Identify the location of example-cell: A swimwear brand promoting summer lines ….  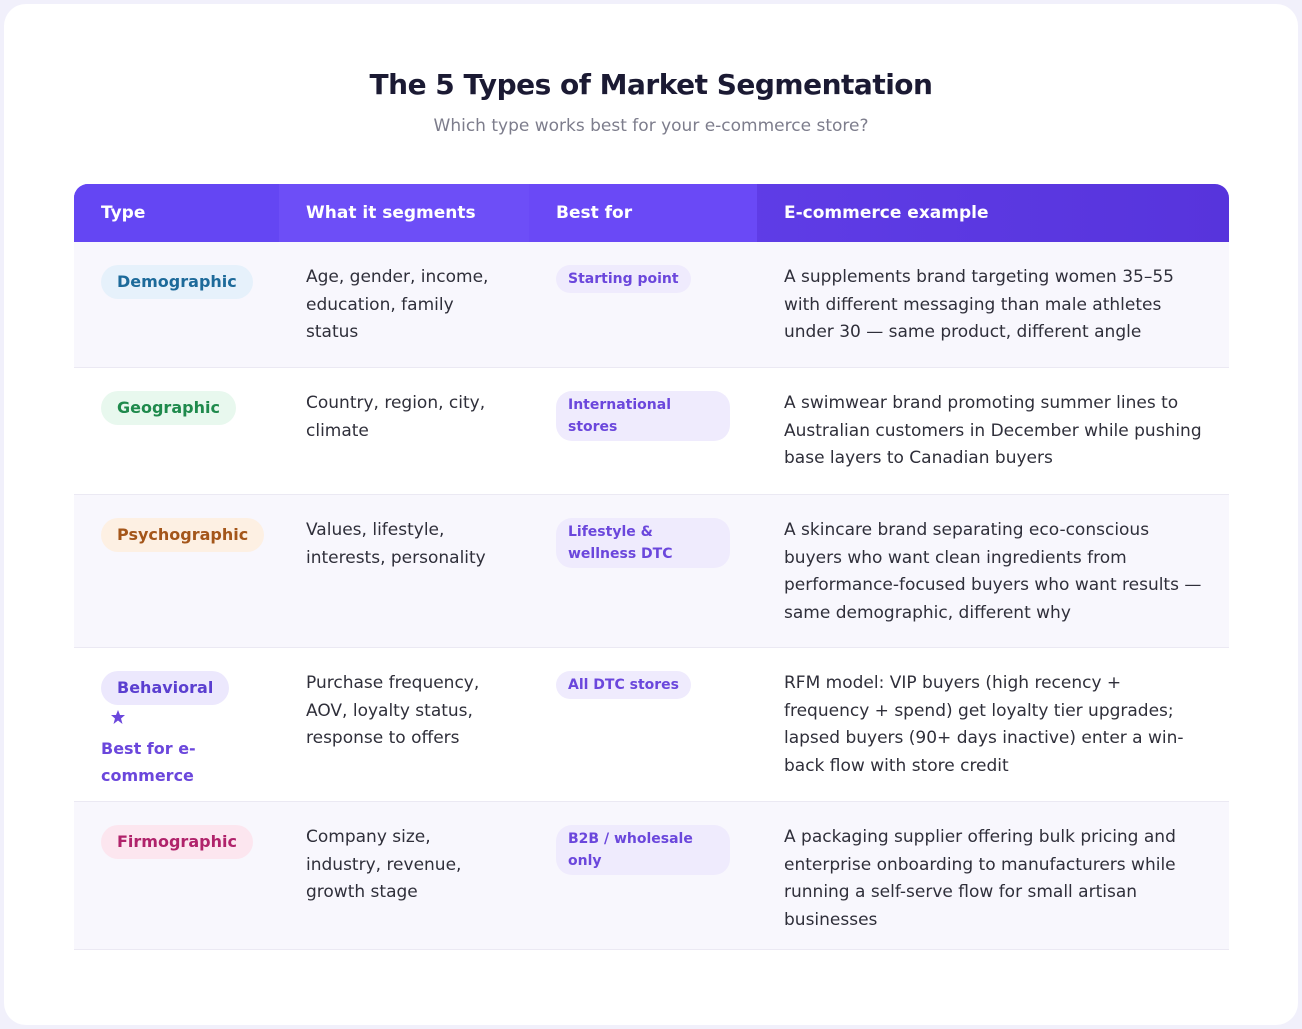
(993, 430).